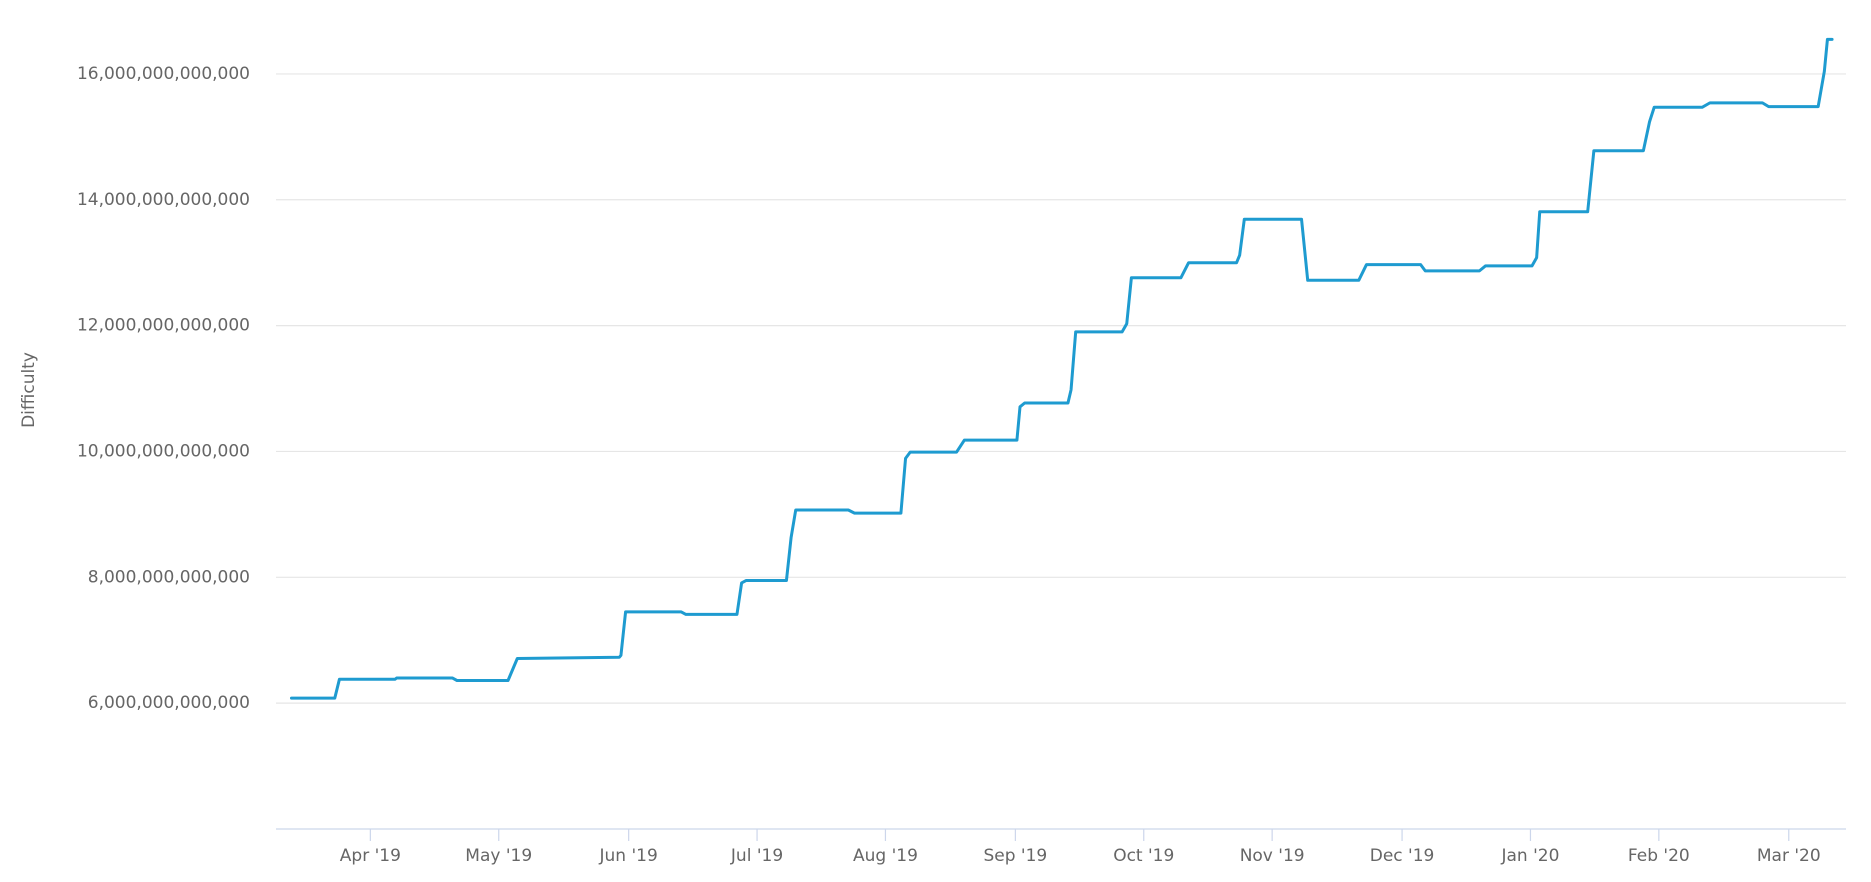 The image size is (1871, 882). What do you see at coordinates (1789, 856) in the screenshot?
I see `x-tick-label: Mar '20` at bounding box center [1789, 856].